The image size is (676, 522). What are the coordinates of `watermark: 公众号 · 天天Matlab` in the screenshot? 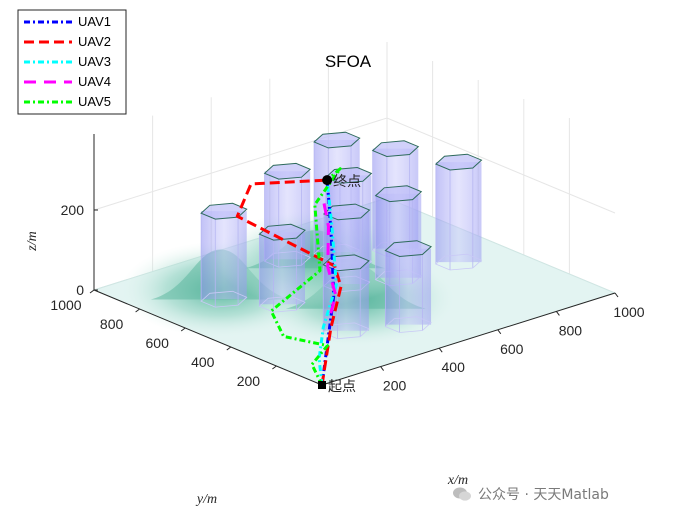 It's located at (530, 494).